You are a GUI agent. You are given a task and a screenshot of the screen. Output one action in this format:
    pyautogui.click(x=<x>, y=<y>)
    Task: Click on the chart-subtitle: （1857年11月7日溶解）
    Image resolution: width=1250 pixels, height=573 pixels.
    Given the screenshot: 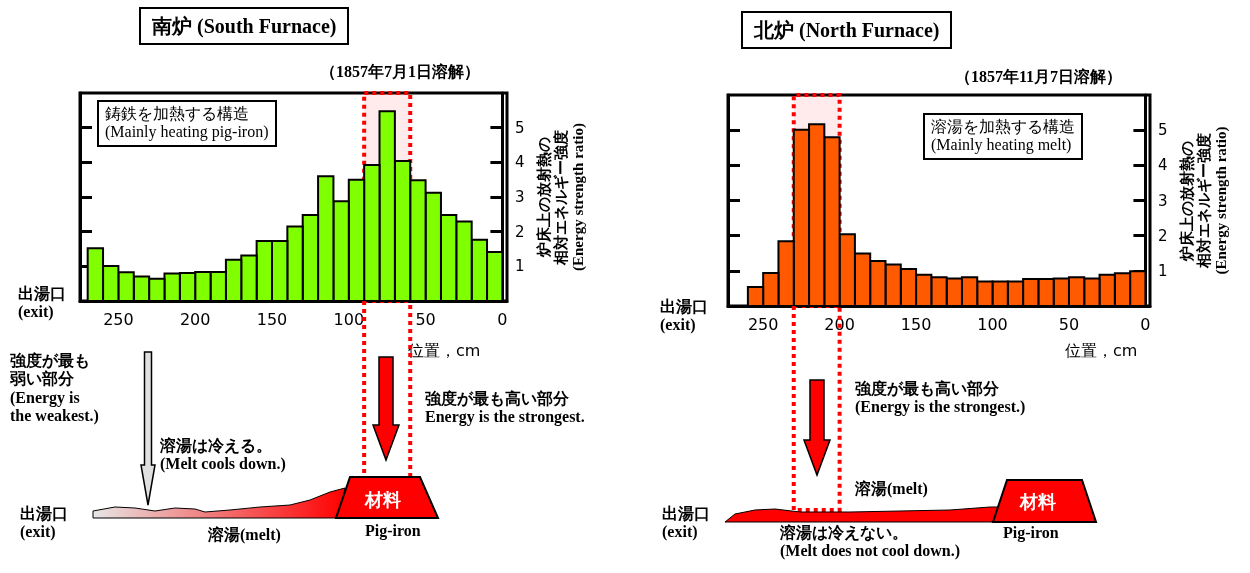 What is the action you would take?
    pyautogui.click(x=1039, y=76)
    